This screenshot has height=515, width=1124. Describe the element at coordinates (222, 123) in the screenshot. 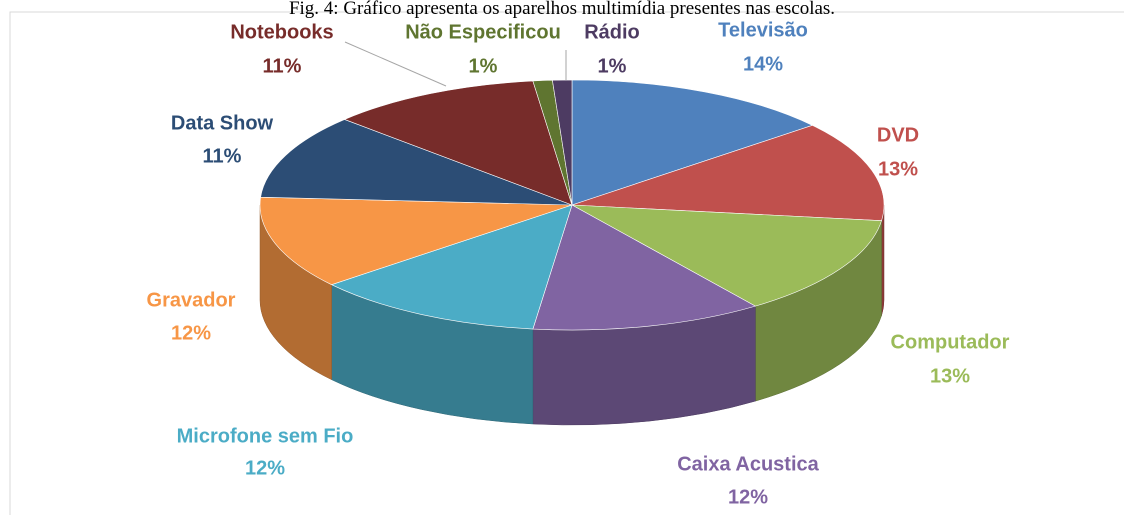

I see `category-label: Data Show` at that location.